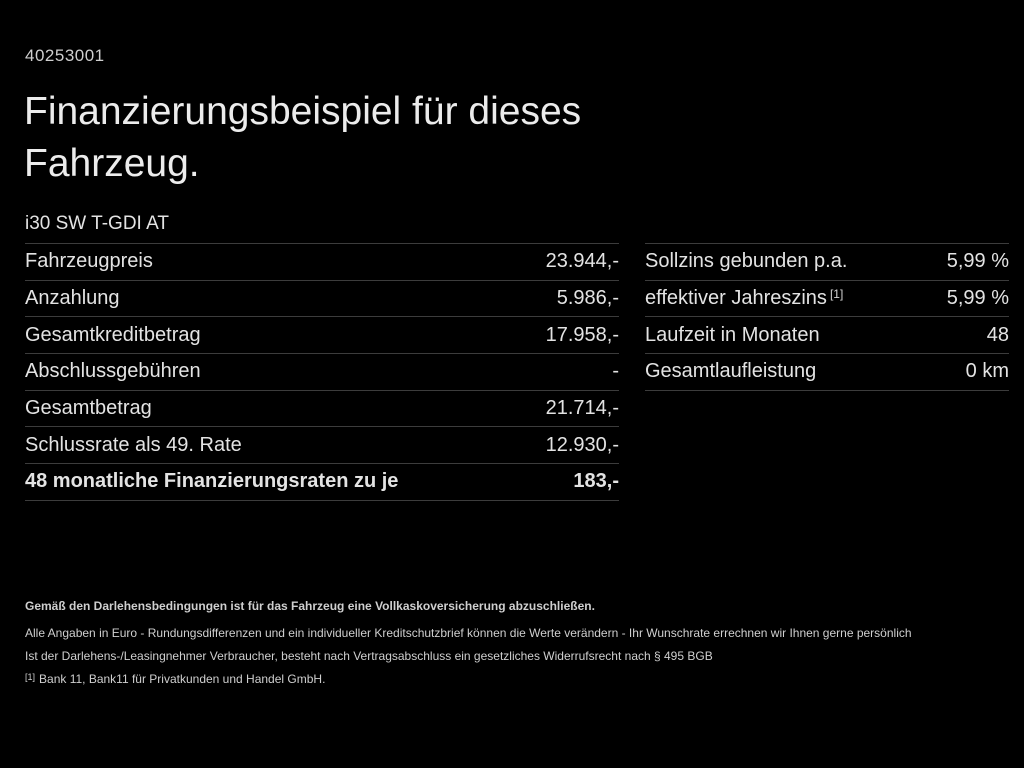  I want to click on table-row-laufzeit: Laufzeit in Monaten 48, so click(827, 336).